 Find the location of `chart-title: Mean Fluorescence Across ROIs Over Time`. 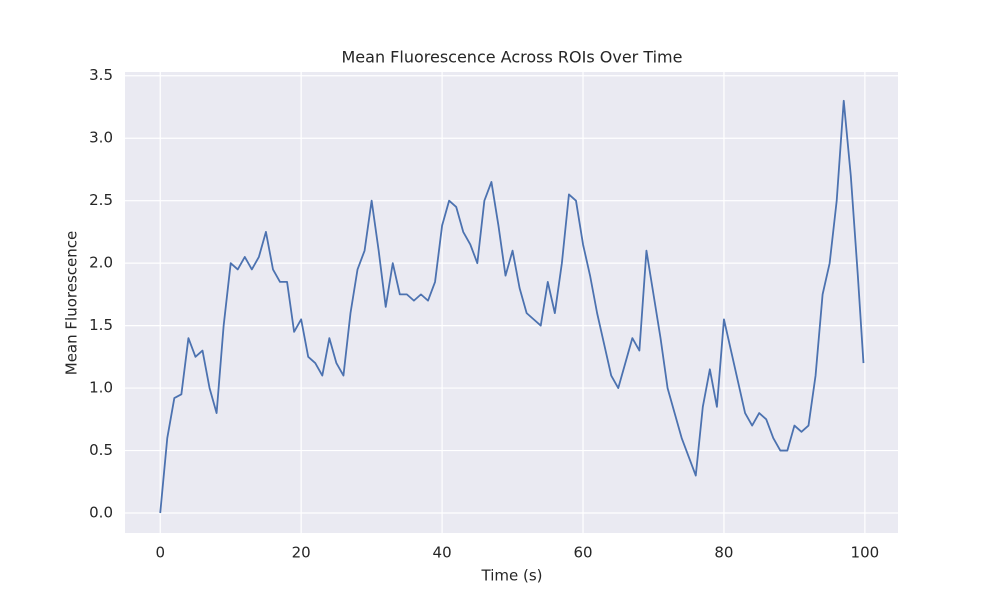

chart-title: Mean Fluorescence Across ROIs Over Time is located at coordinates (512, 57).